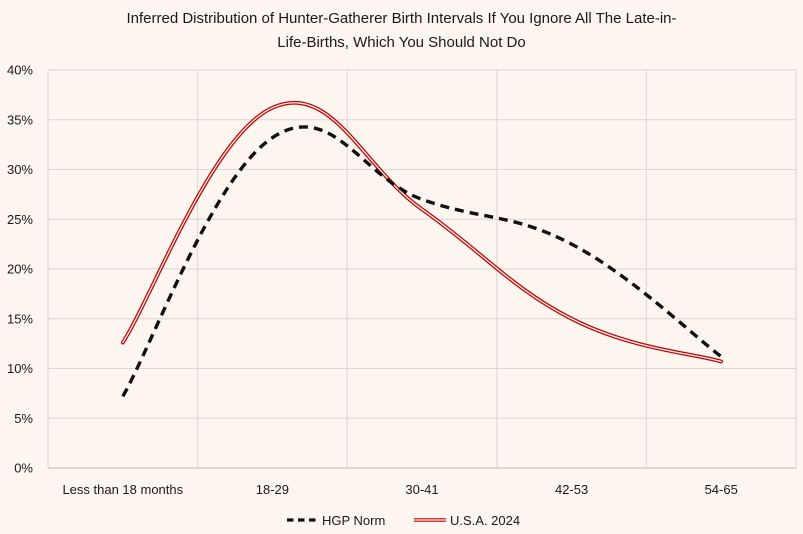  I want to click on y-tick-label: 0%, so click(23, 468).